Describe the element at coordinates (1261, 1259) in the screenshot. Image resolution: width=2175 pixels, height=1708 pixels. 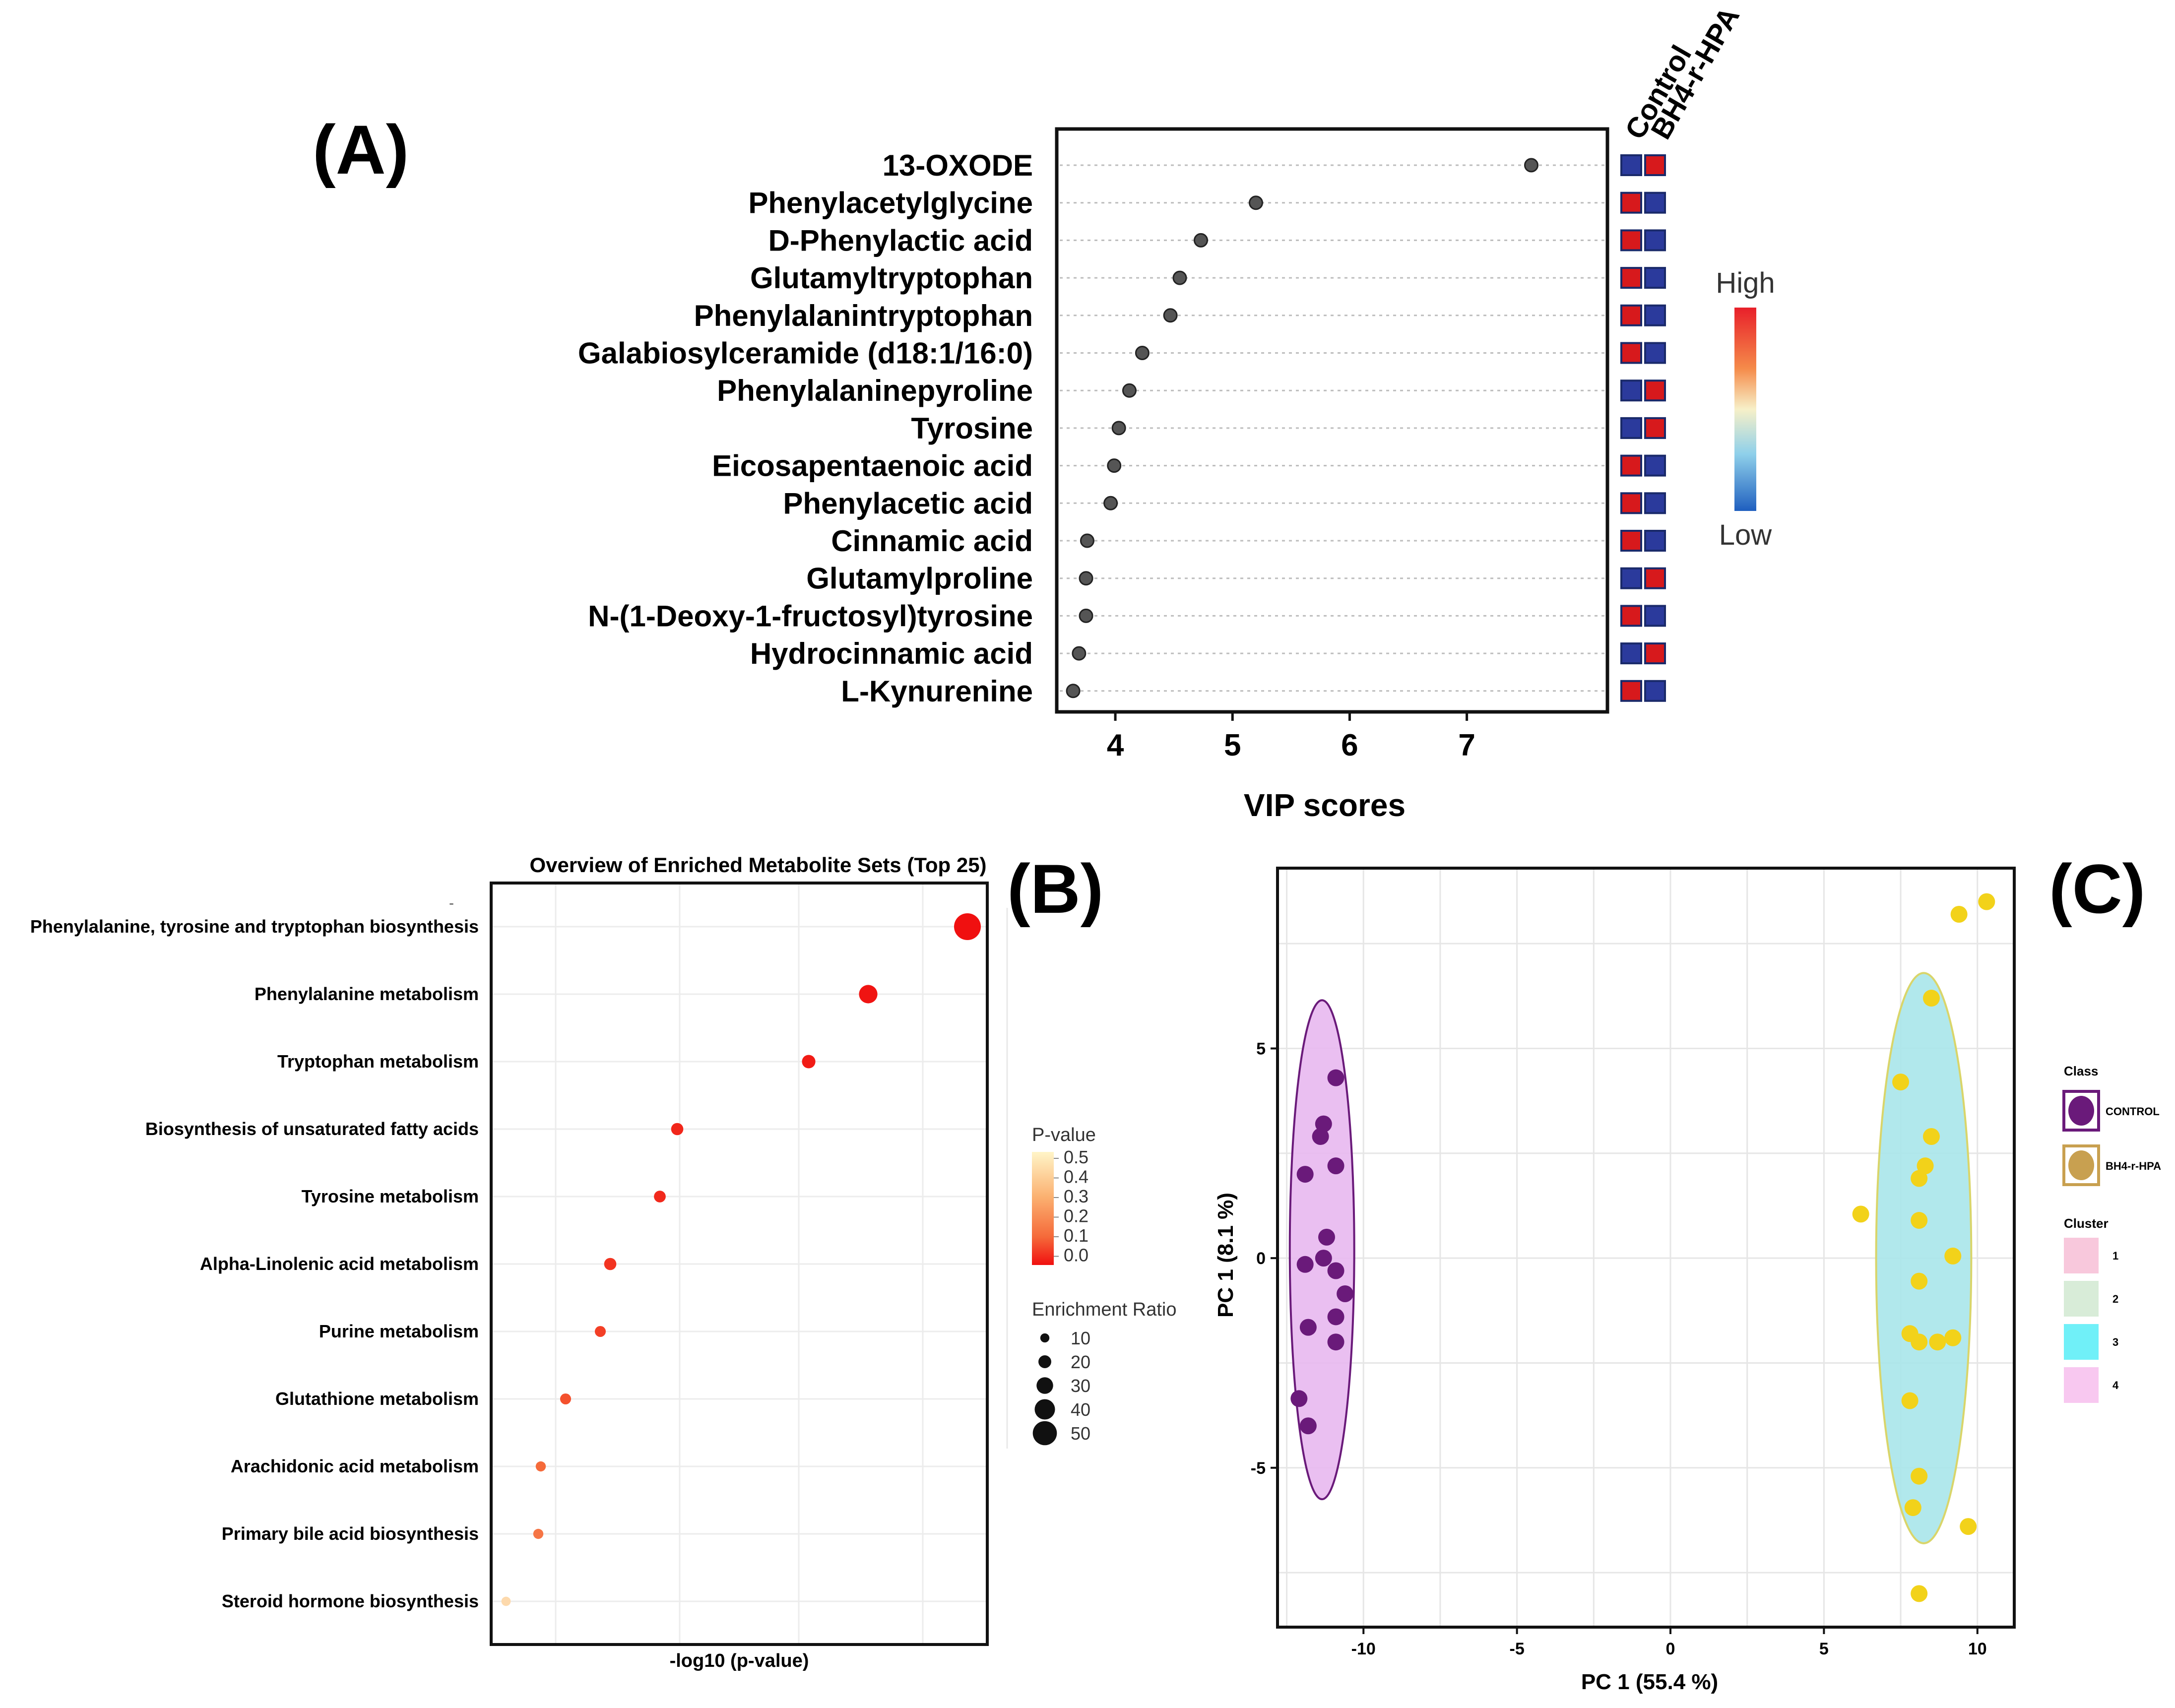
I see `pca-y-tick-label: 0` at that location.